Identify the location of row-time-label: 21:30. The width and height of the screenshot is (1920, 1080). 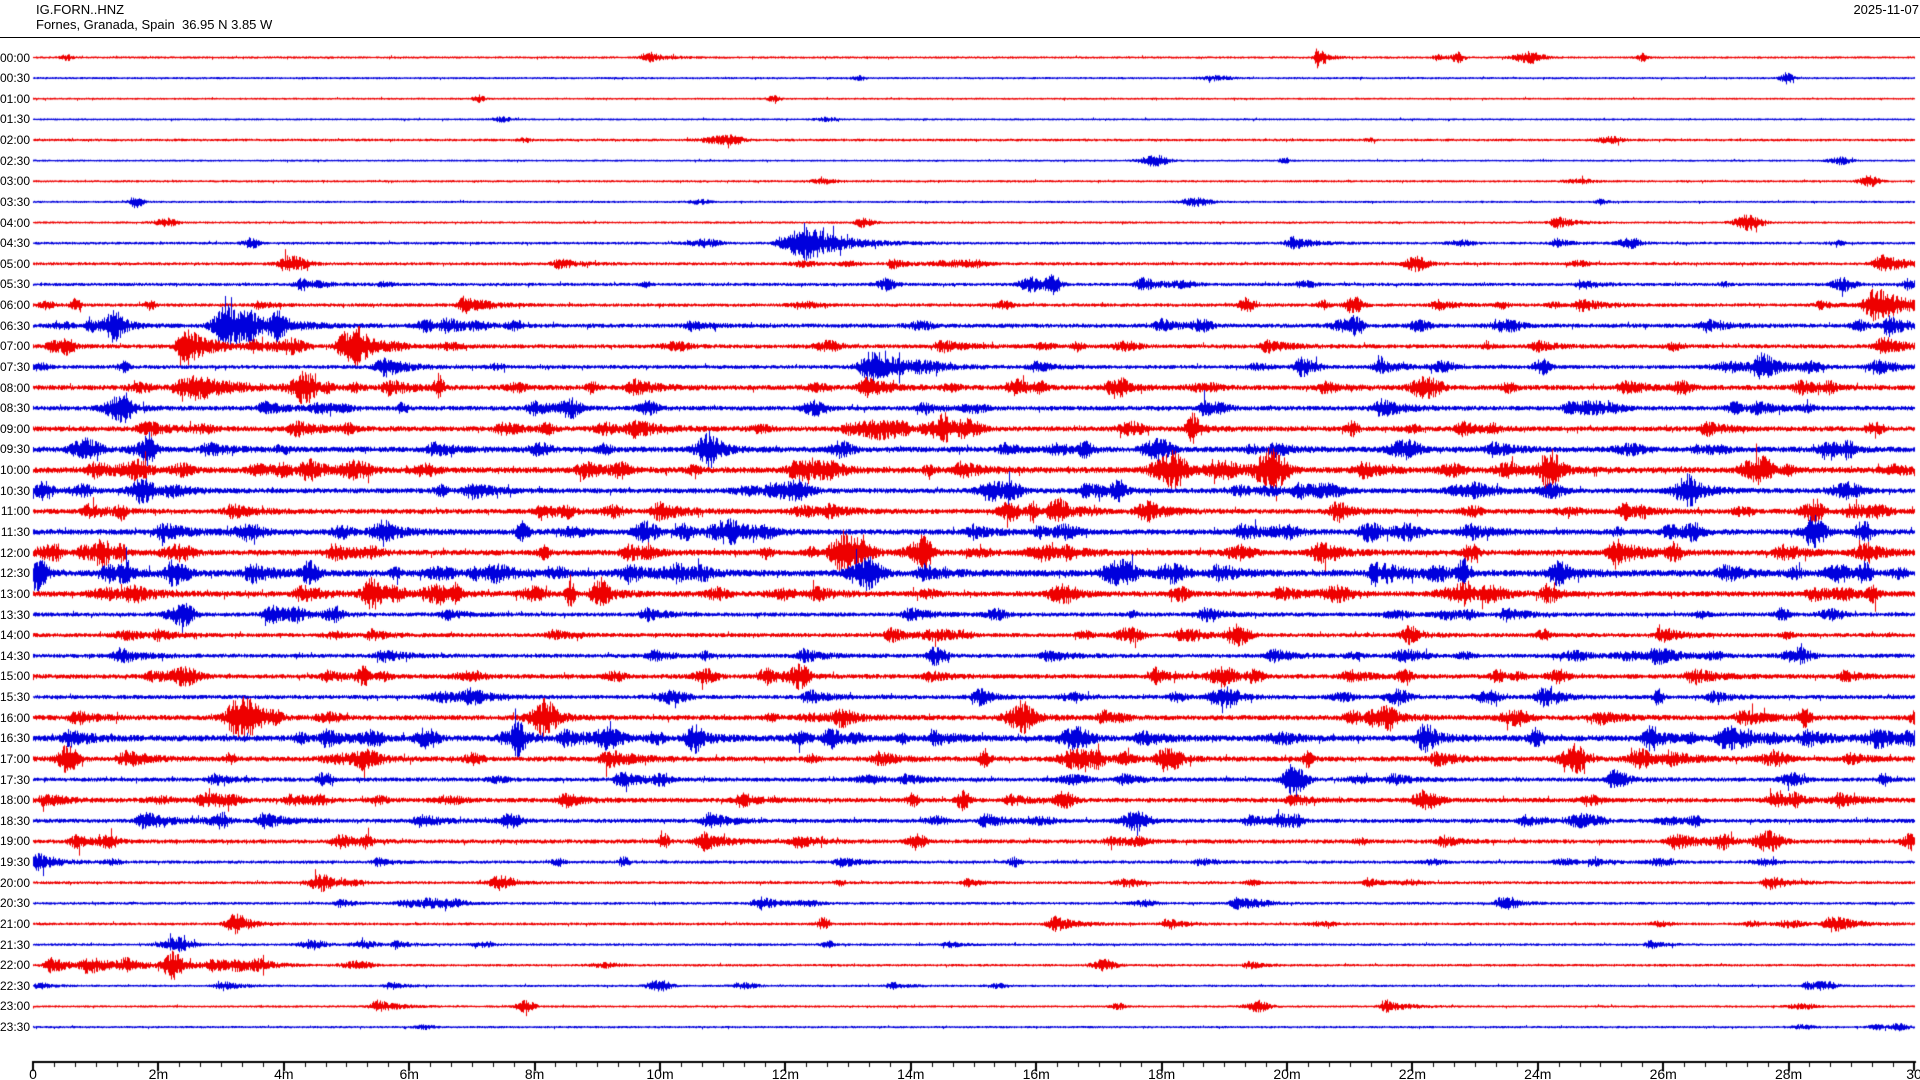
(15, 944).